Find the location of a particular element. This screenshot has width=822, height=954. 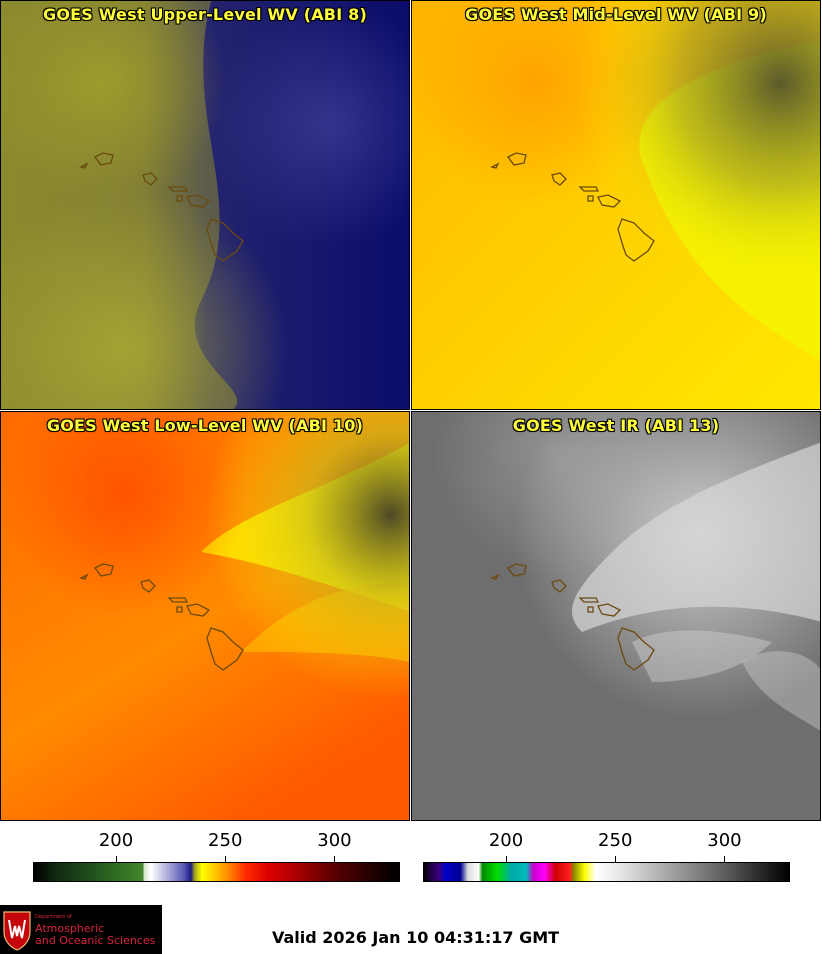

colorbar-ir: 200 250 300 is located at coordinates (606, 862).